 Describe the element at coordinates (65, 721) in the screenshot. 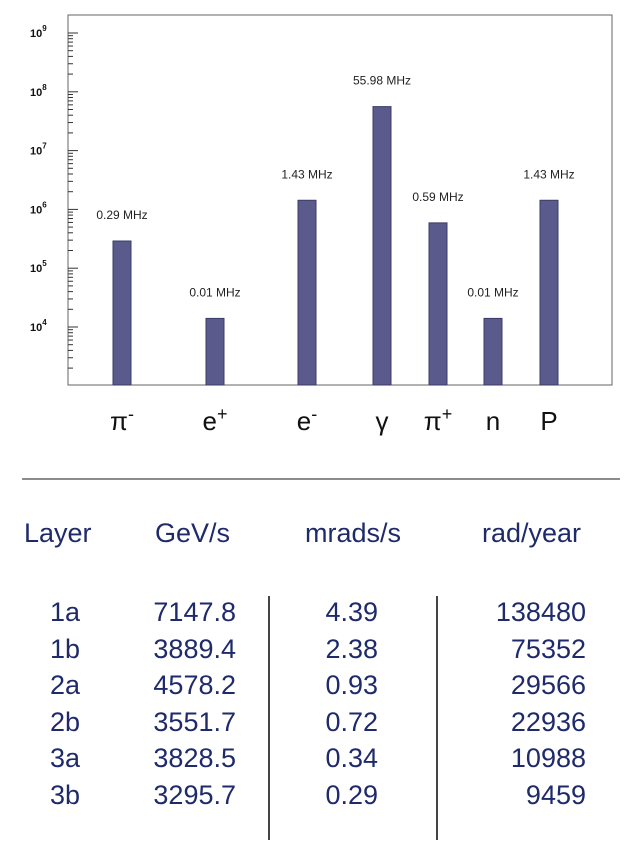

I see `table-cell: 2b` at that location.